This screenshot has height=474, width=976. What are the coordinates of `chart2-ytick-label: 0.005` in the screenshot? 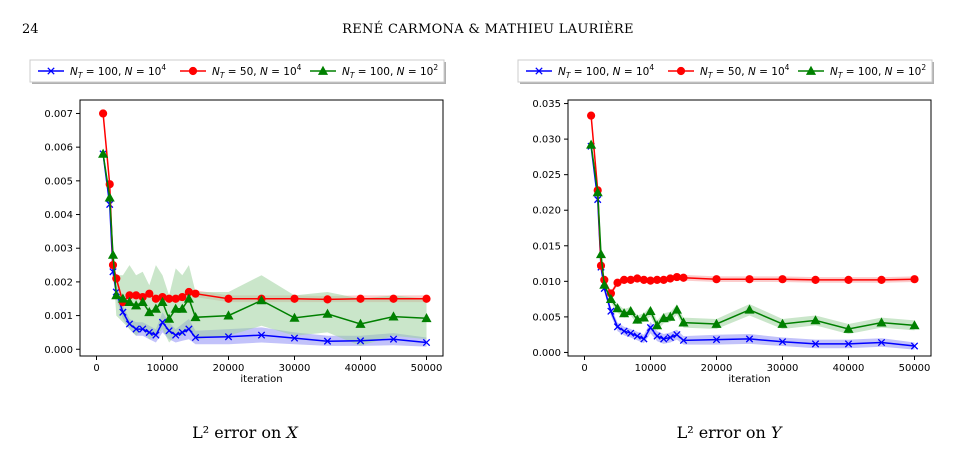 It's located at (546, 317).